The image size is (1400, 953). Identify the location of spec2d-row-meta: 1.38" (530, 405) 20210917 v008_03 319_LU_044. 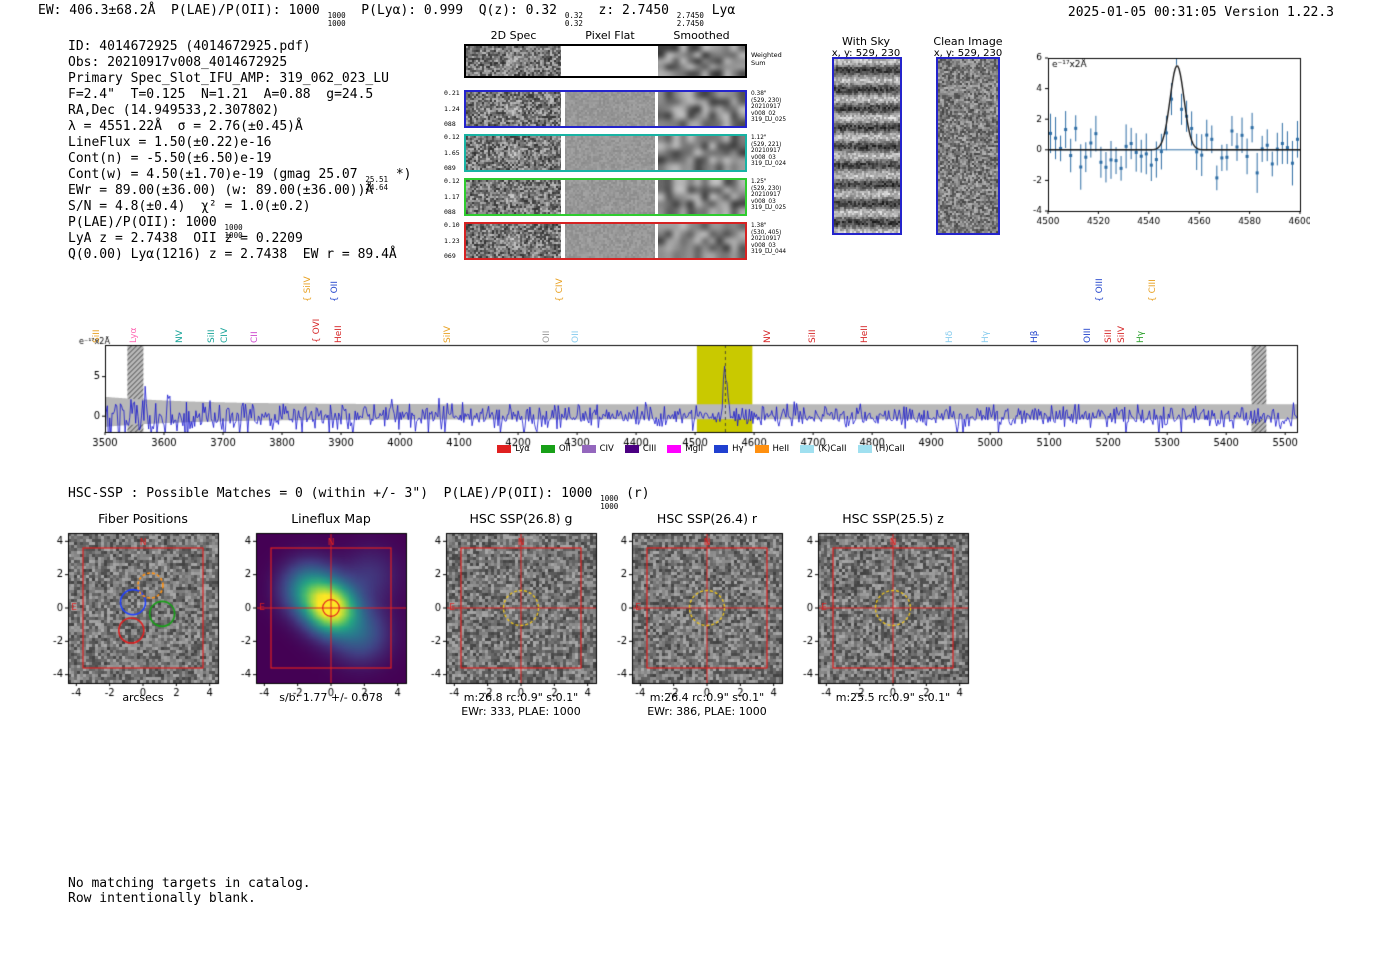
(769, 239).